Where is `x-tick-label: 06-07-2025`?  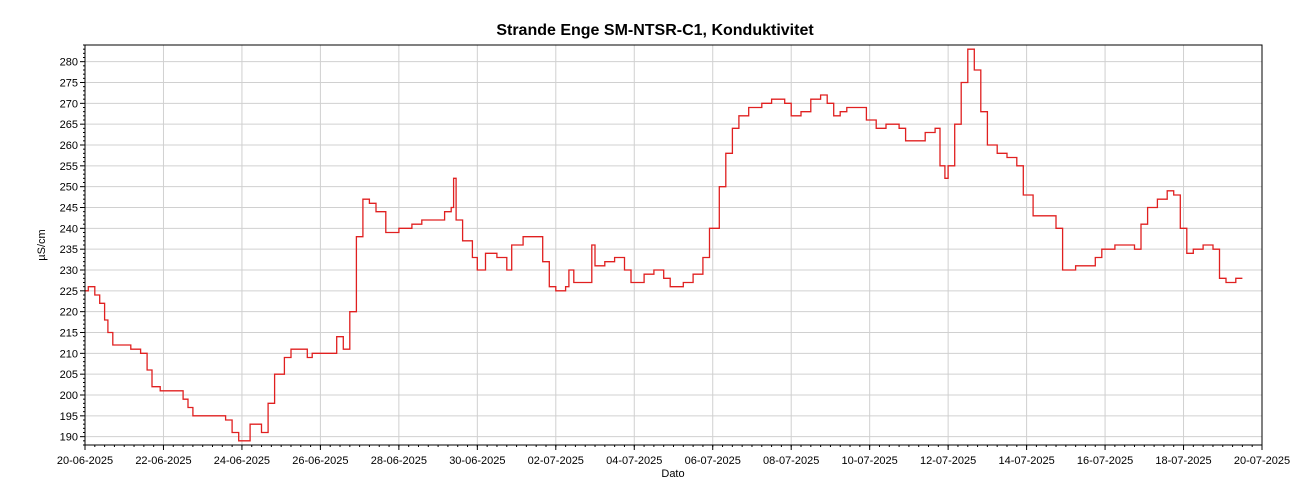
x-tick-label: 06-07-2025 is located at coordinates (713, 461).